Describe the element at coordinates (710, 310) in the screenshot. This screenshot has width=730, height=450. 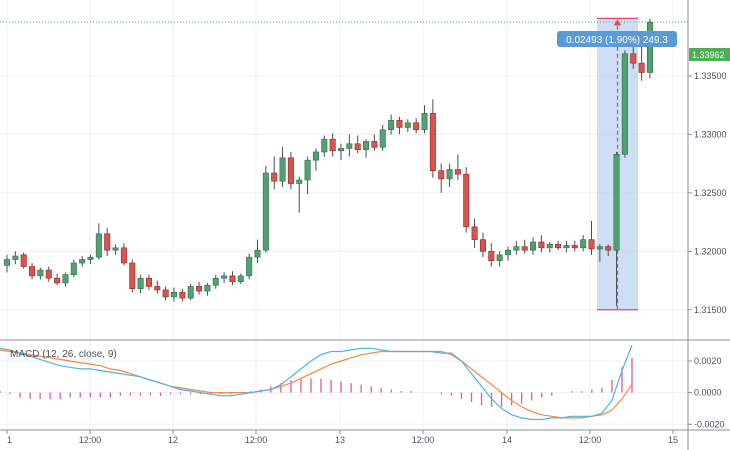
I see `price-tick-label: 1.31500` at that location.